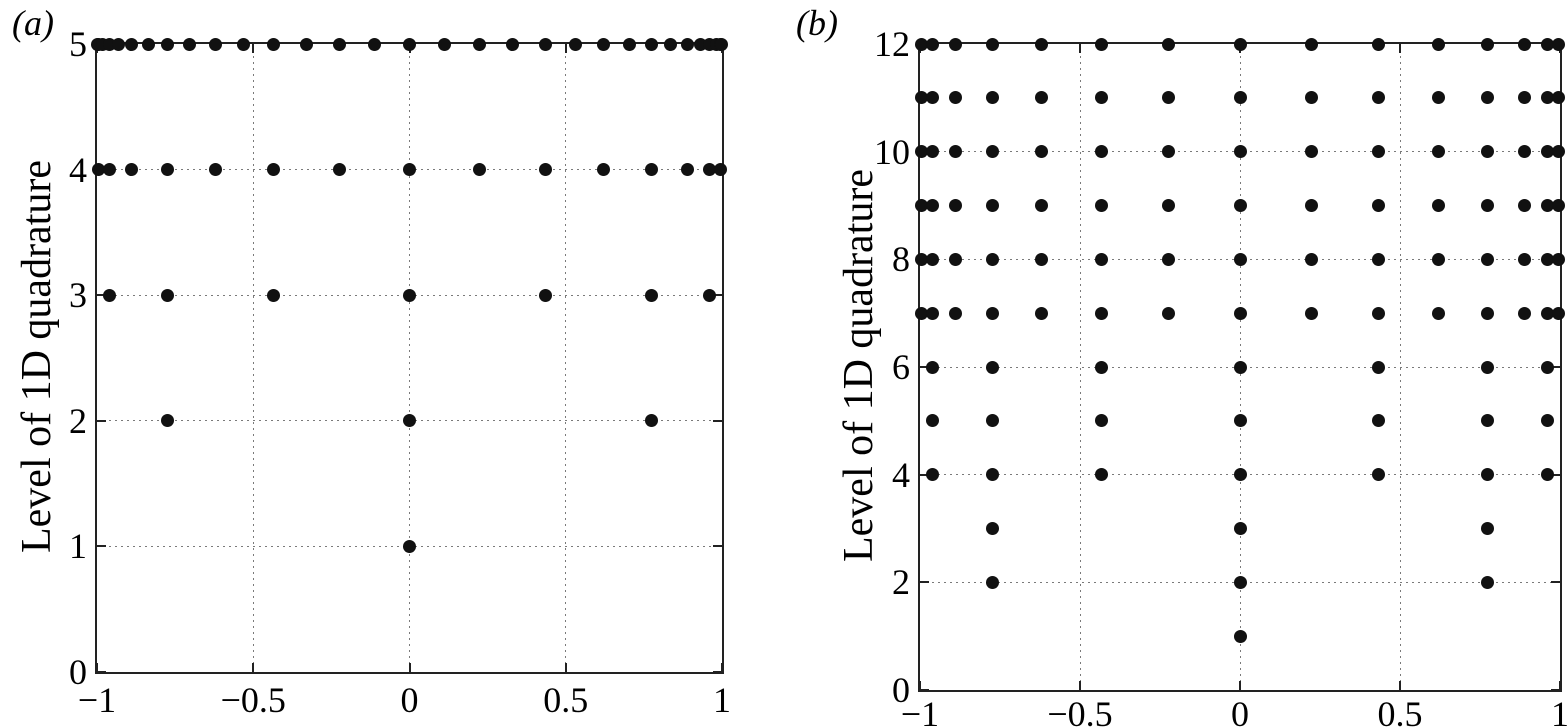 The image size is (1567, 728). Describe the element at coordinates (37, 357) in the screenshot. I see `panel-a-y-axis-label: Level of 1D quadrature` at that location.